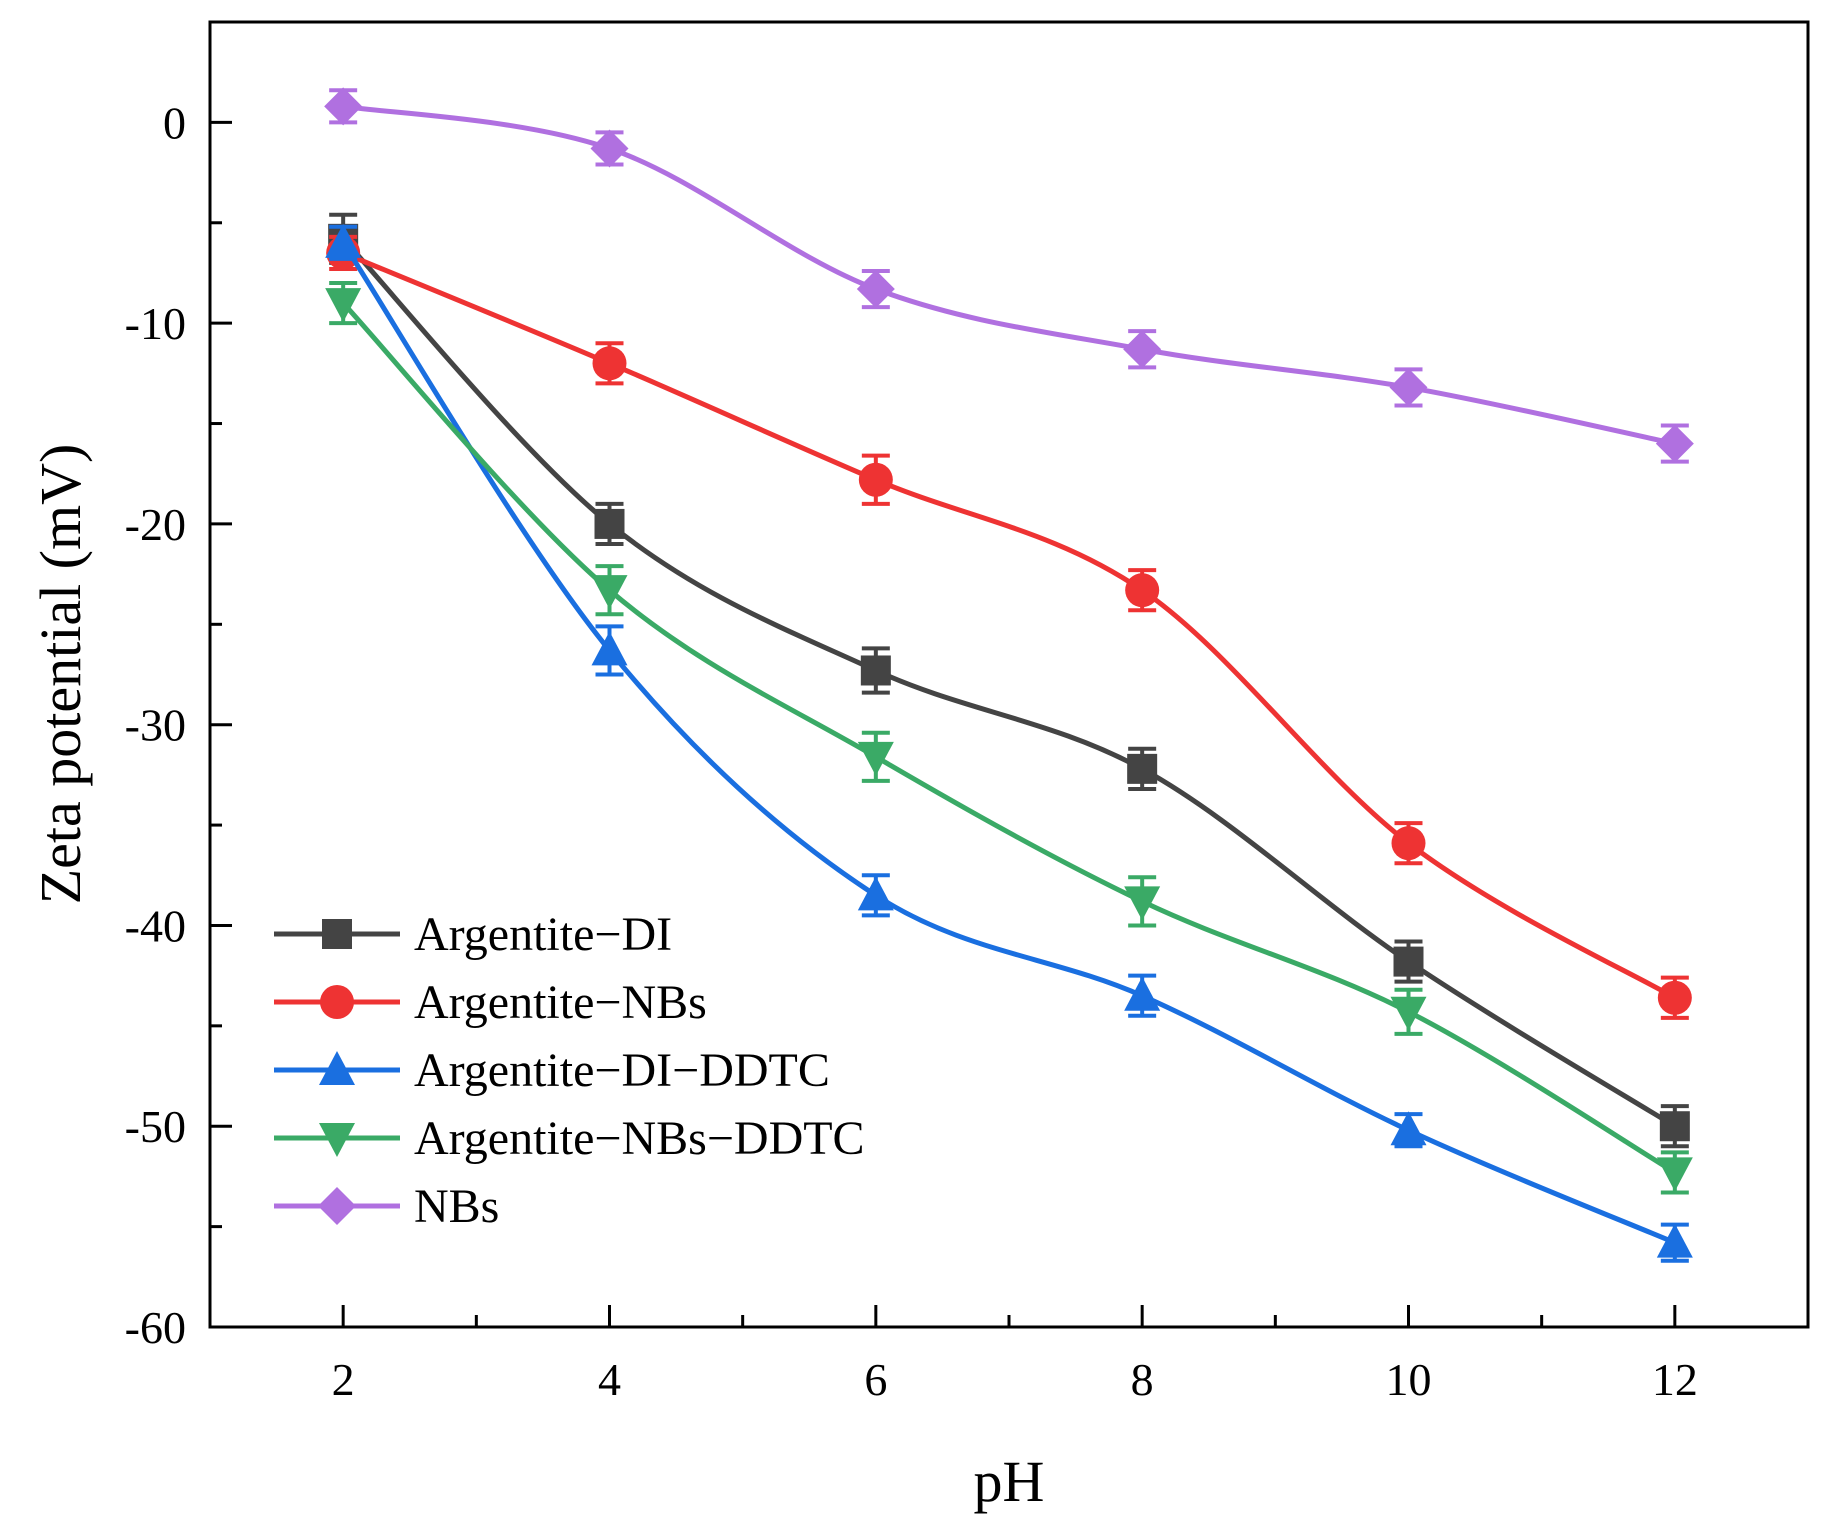 This screenshot has height=1527, width=1829. I want to click on y-tick-label: -10, so click(155, 323).